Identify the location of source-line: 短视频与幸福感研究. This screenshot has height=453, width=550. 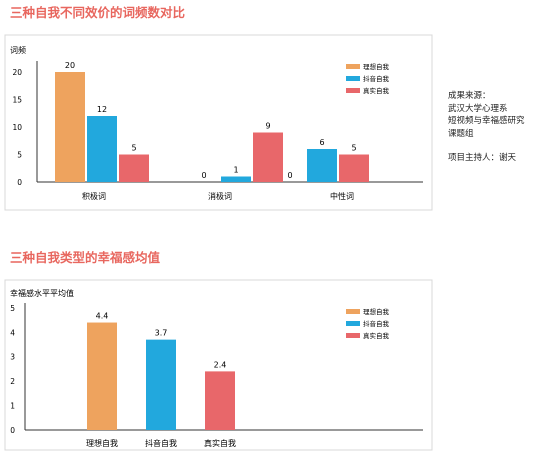
(486, 121).